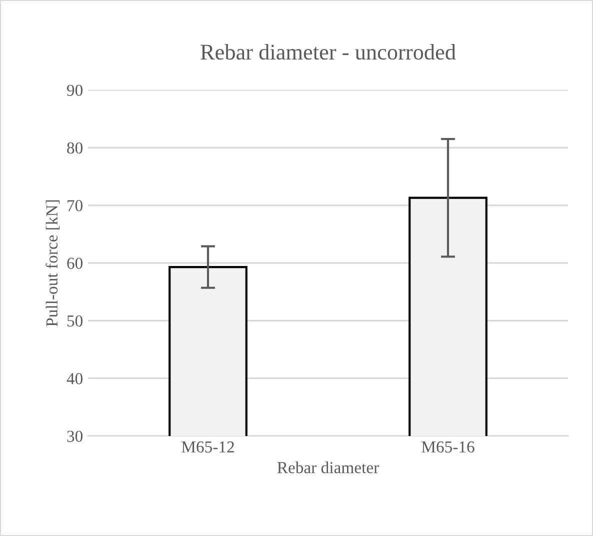 This screenshot has height=536, width=593. I want to click on y-tick-label: 40, so click(74, 378).